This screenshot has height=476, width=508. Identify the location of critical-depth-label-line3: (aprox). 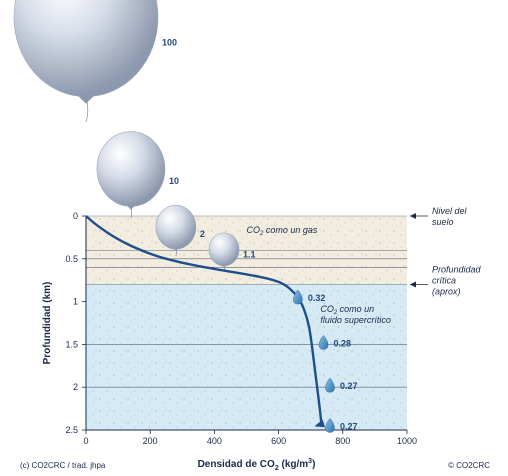
(446, 291).